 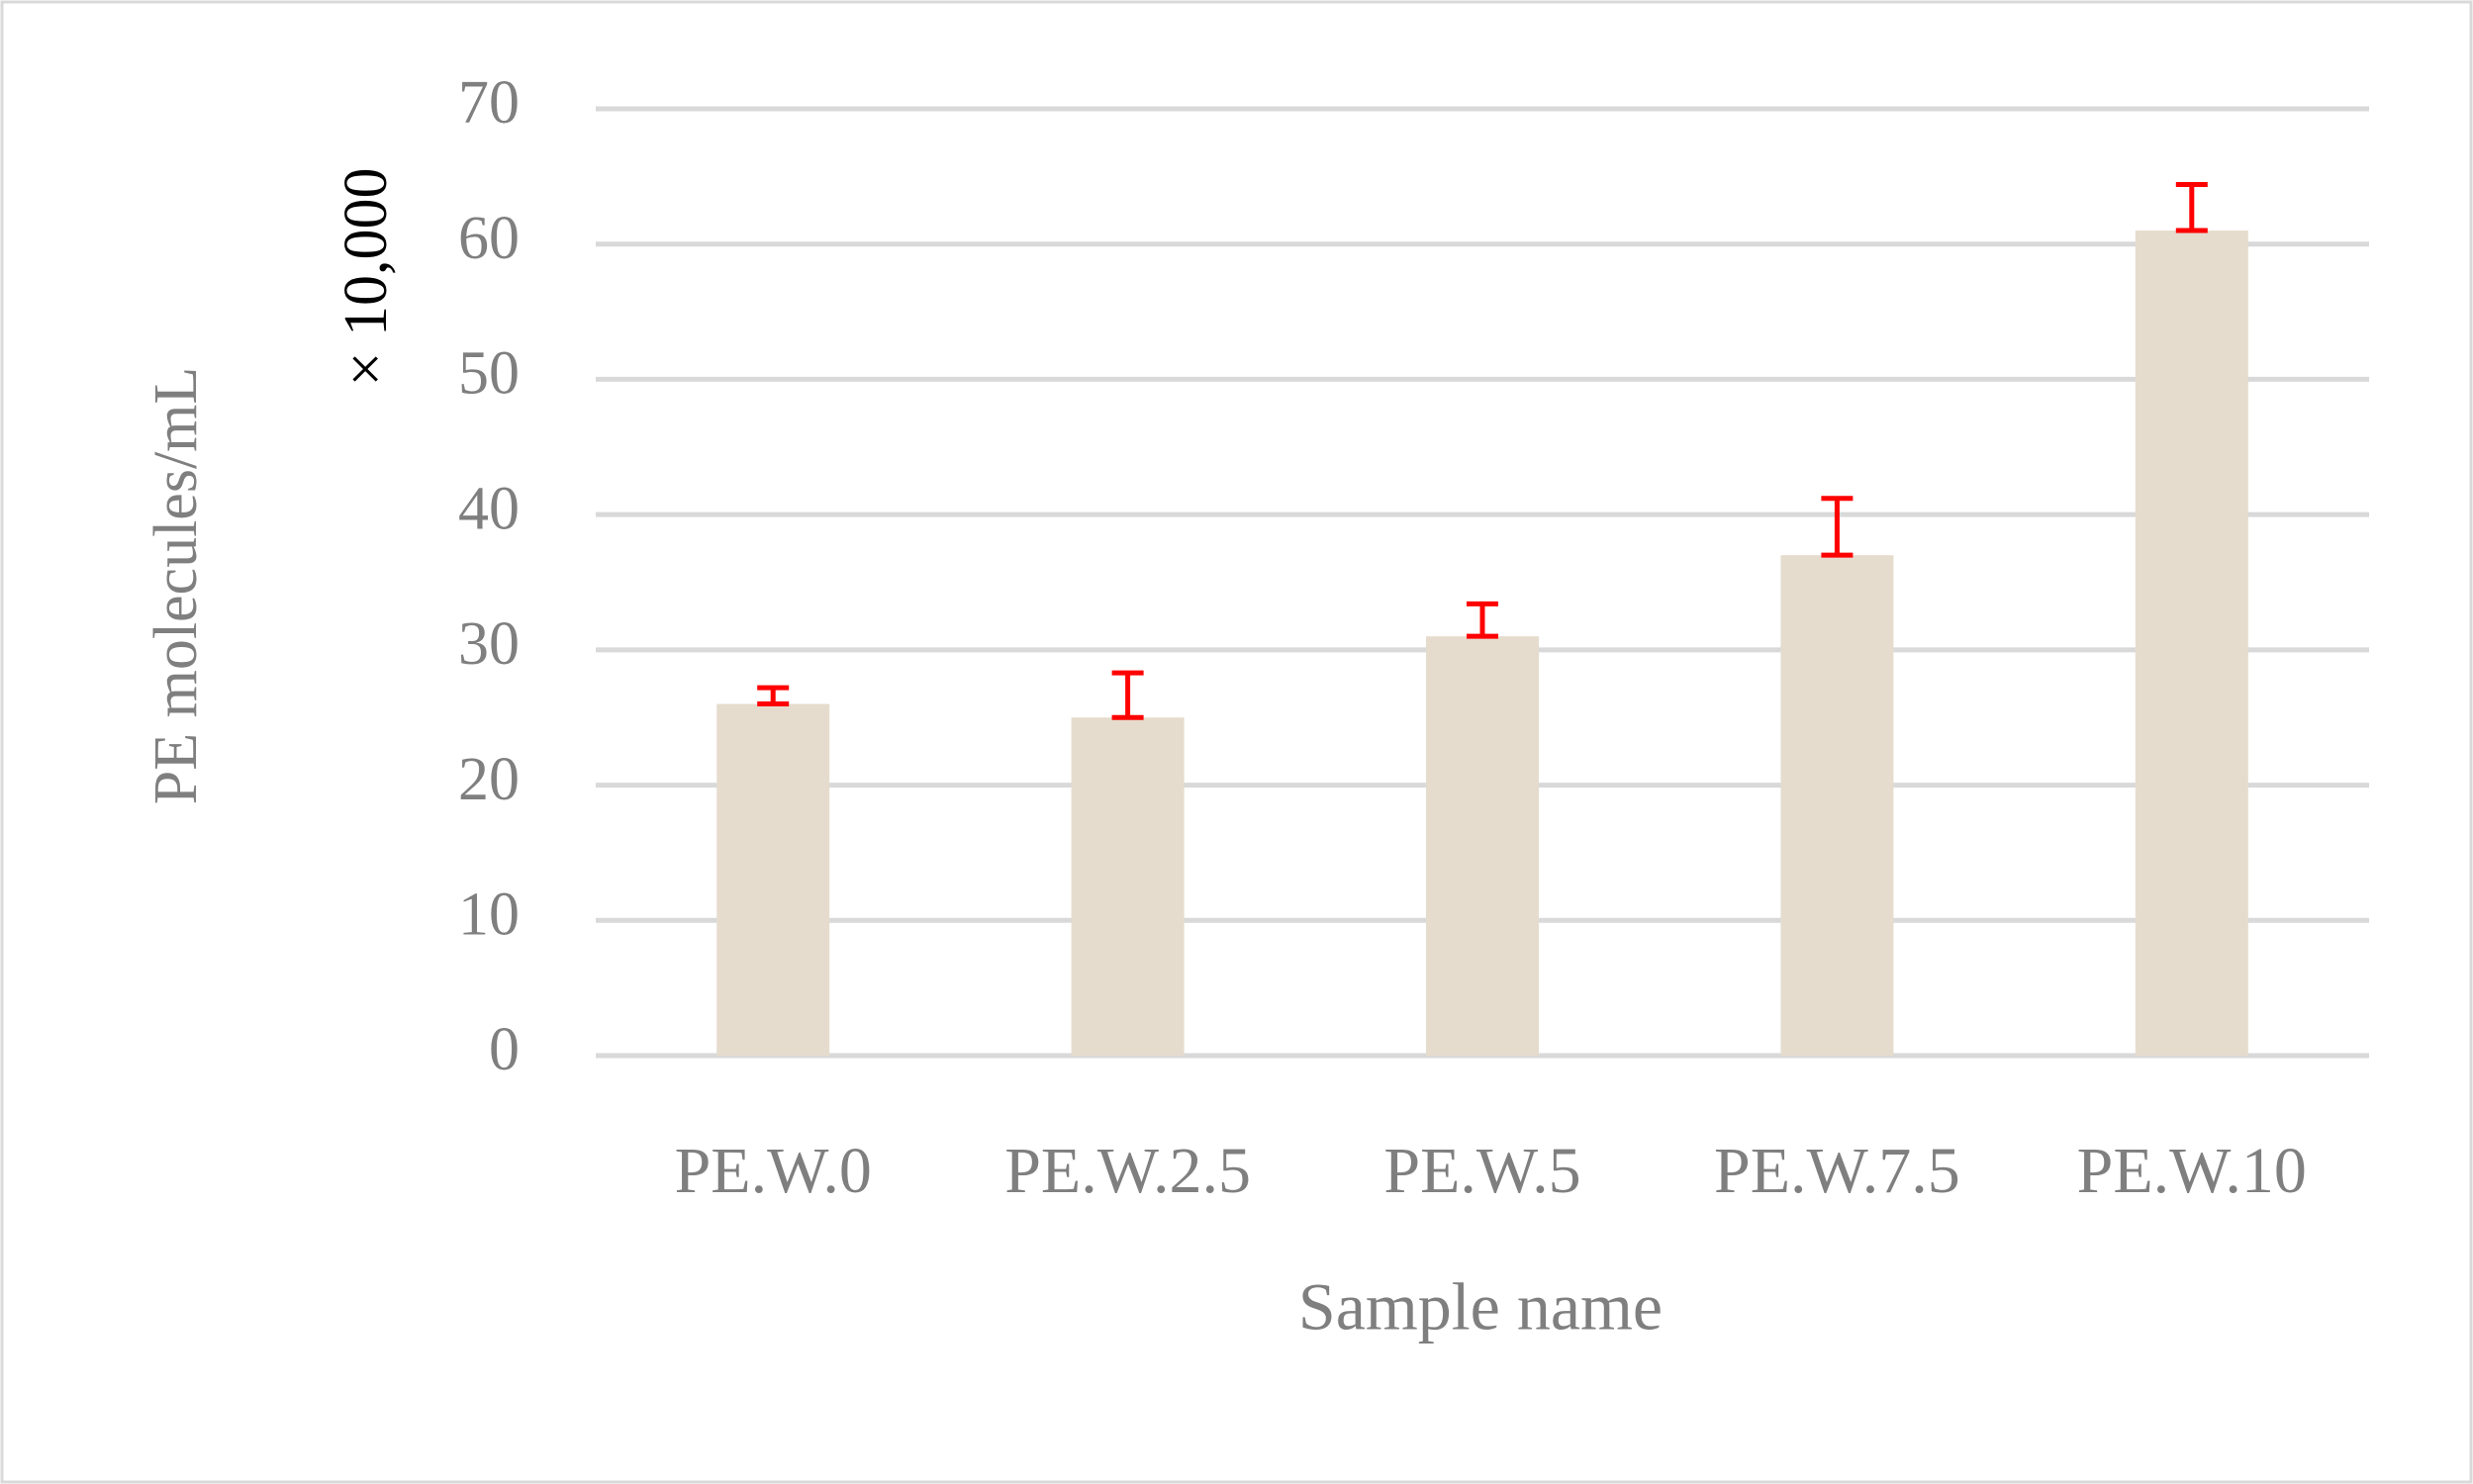 I want to click on x-axis-title: Sample name, so click(x=1481, y=1307).